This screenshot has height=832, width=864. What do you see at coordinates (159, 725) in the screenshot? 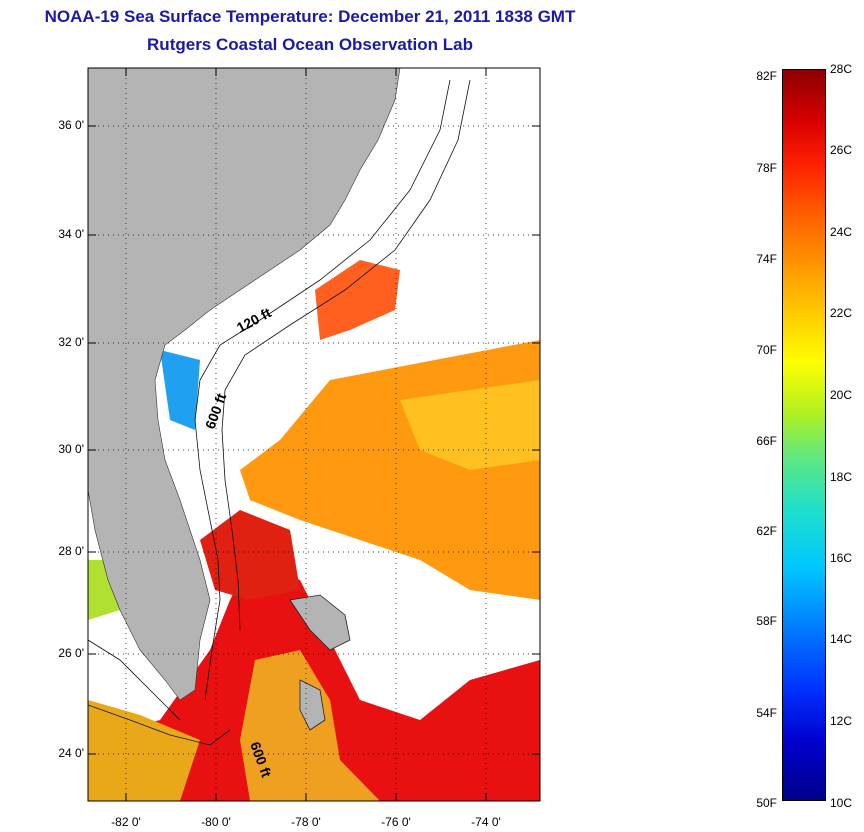
I see `contour-gulf` at bounding box center [159, 725].